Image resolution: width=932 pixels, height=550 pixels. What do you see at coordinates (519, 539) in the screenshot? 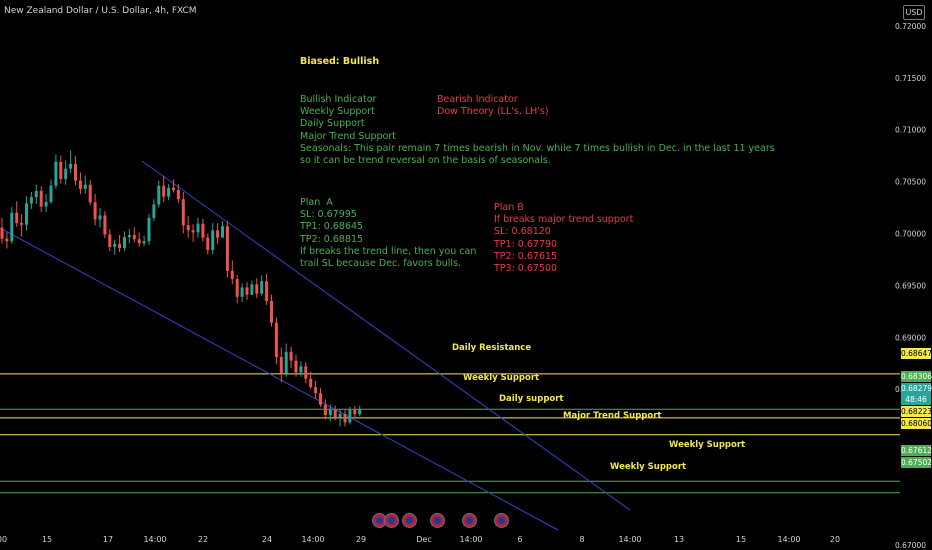
I see `time-tick-label: 6` at bounding box center [519, 539].